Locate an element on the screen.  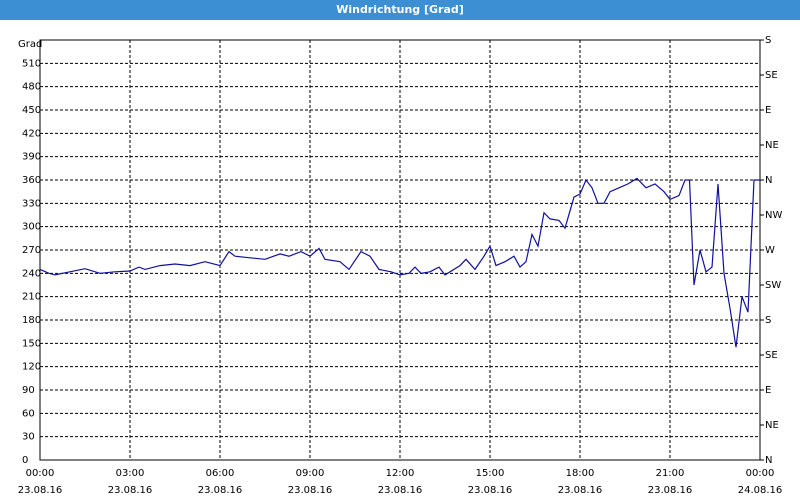
y-tick-label: 90 is located at coordinates (28, 390).